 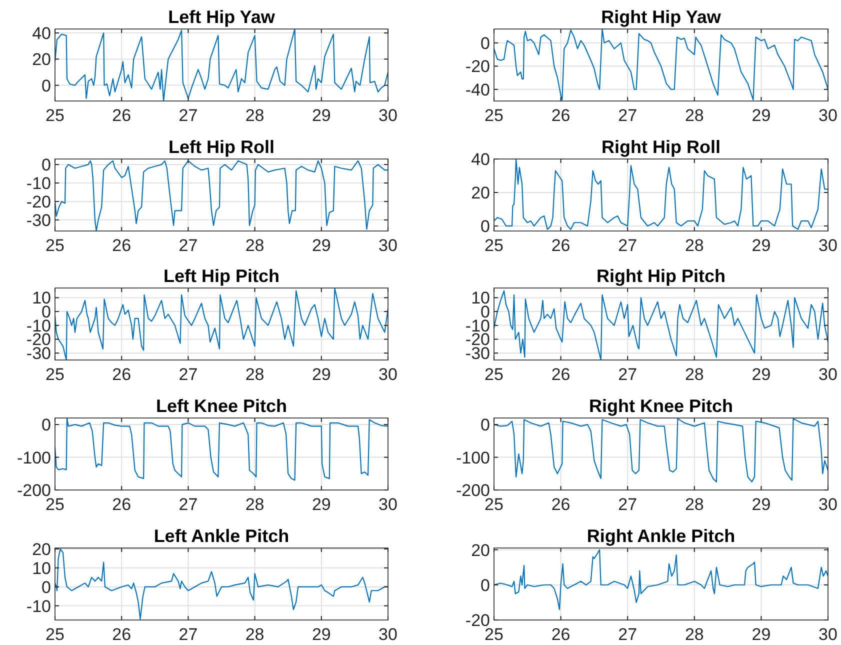 I want to click on chart-title: Left Hip Roll, so click(x=221, y=147).